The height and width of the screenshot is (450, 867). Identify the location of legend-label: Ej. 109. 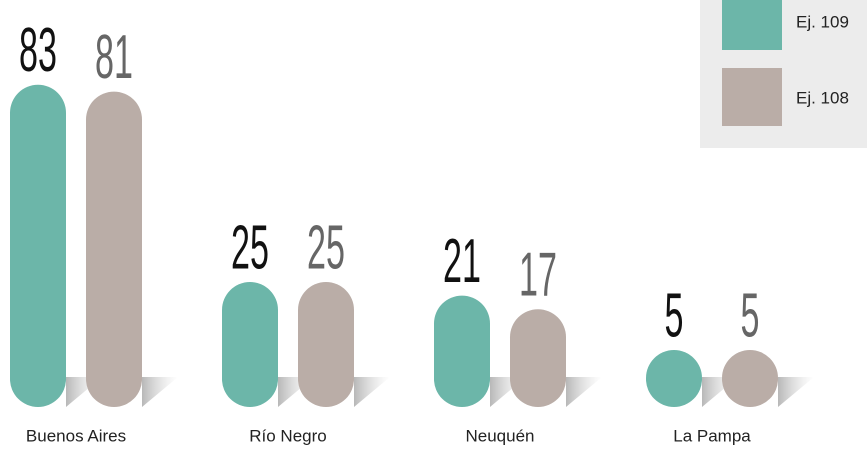
(822, 21).